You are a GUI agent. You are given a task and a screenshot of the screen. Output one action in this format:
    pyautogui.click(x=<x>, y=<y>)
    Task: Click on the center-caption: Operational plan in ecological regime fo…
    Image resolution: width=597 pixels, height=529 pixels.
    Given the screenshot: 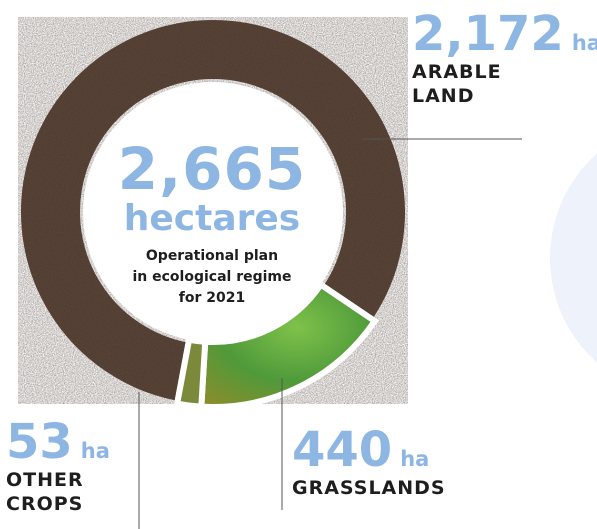 What is the action you would take?
    pyautogui.click(x=212, y=277)
    